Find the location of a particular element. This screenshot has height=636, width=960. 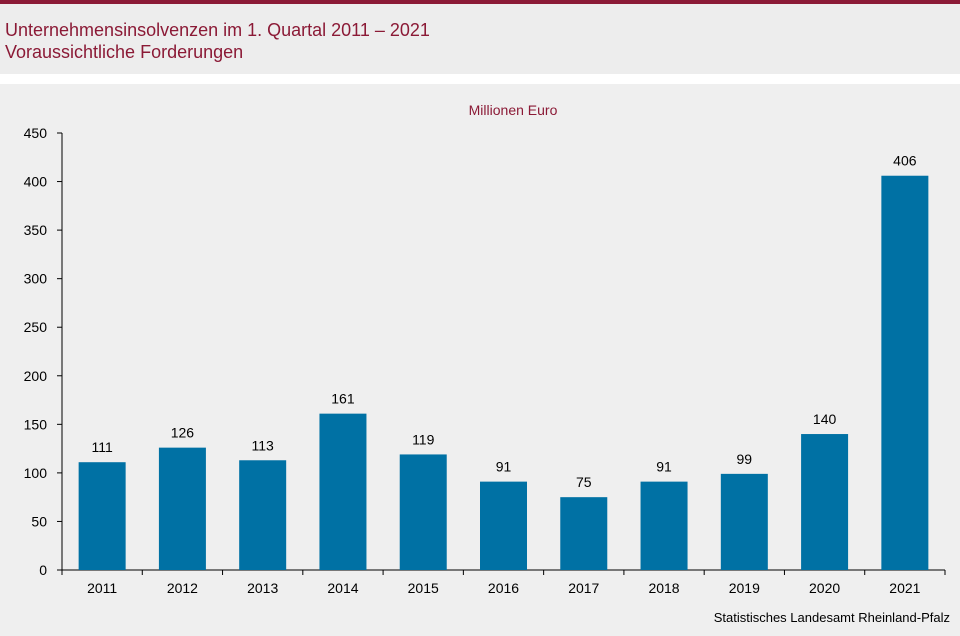

y-axis: 0 50 100 150 200 250 300 350 400 450 is located at coordinates (43, 351).